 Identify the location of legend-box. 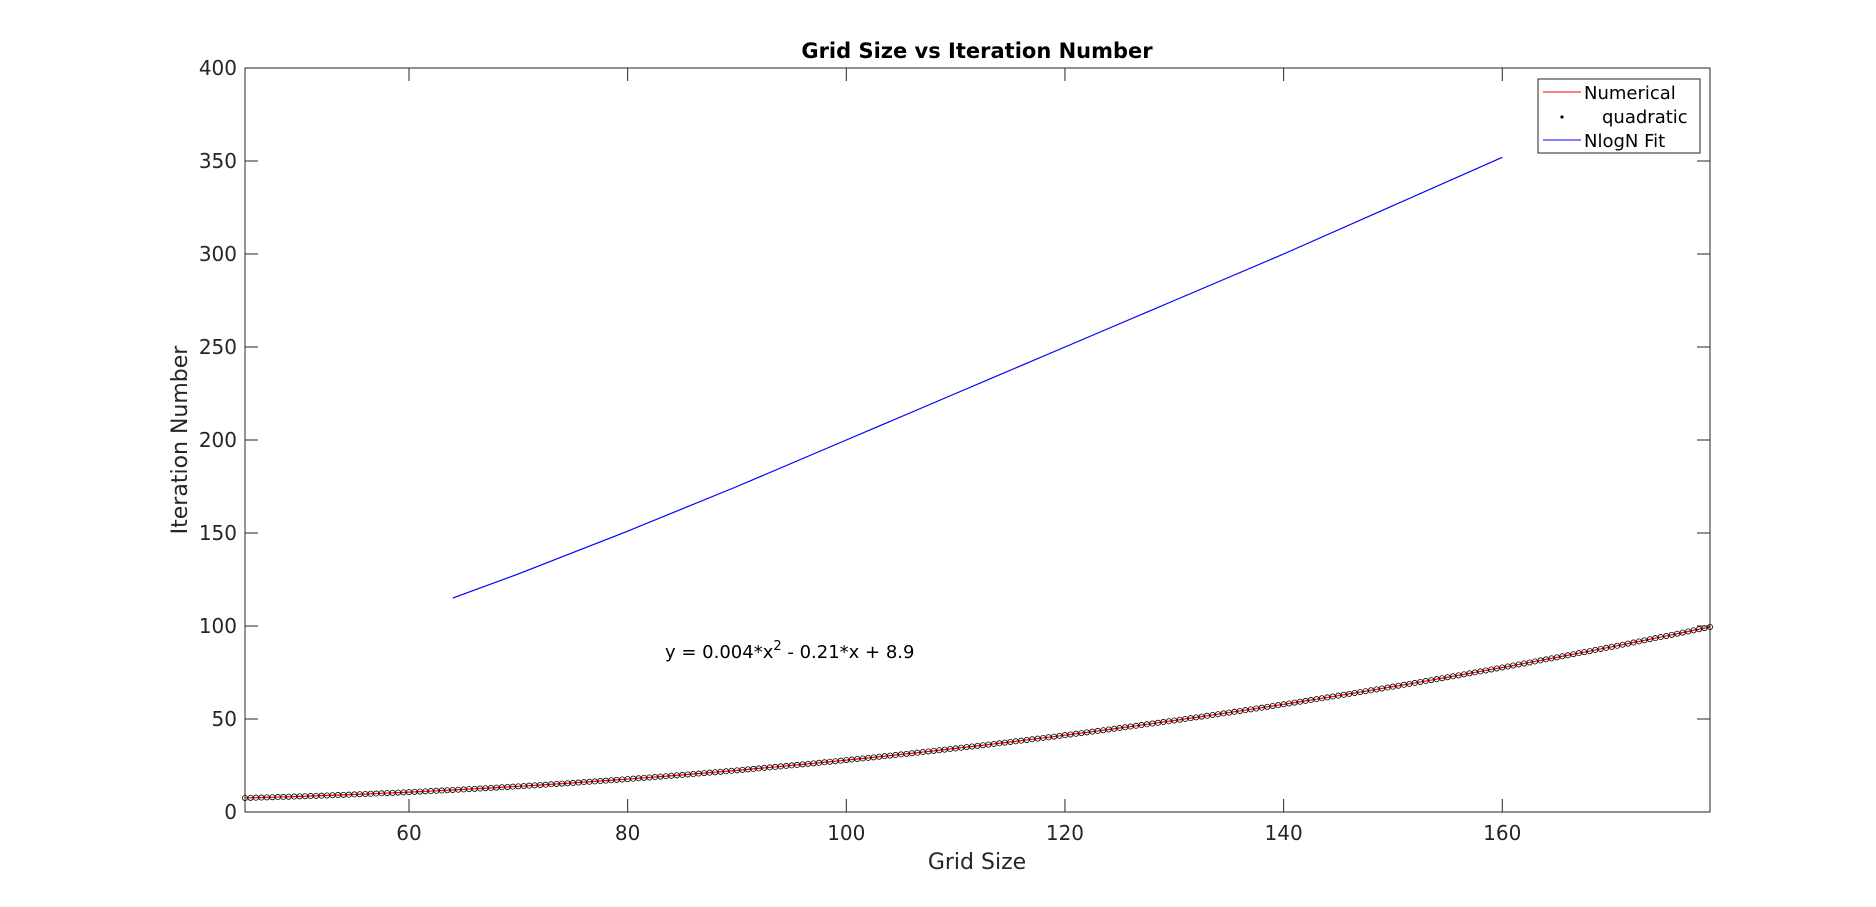
(1619, 116).